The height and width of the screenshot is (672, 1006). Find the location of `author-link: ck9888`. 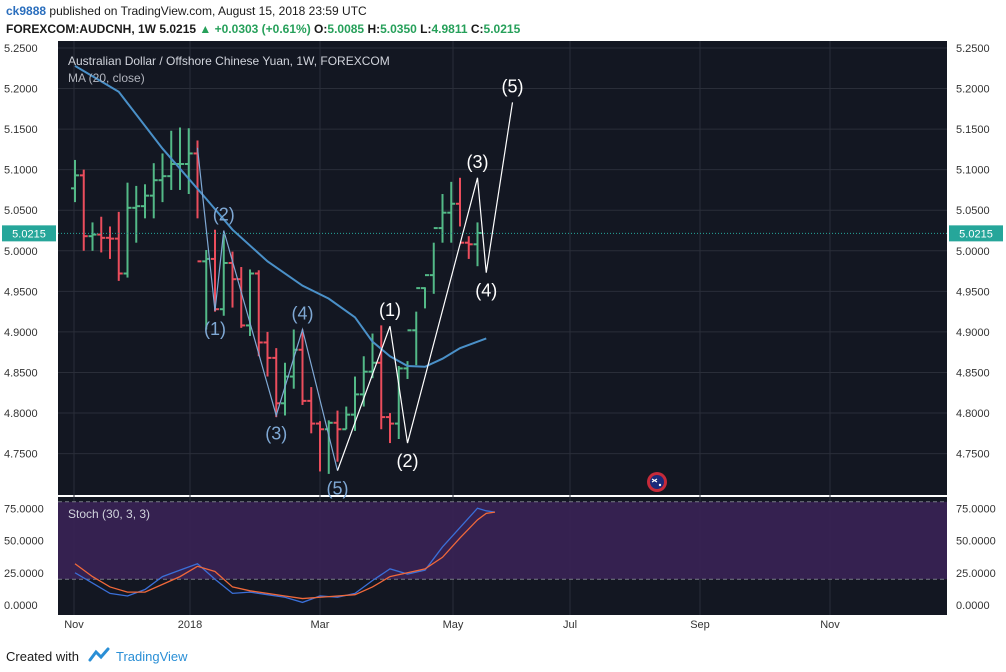

author-link: ck9888 is located at coordinates (26, 11).